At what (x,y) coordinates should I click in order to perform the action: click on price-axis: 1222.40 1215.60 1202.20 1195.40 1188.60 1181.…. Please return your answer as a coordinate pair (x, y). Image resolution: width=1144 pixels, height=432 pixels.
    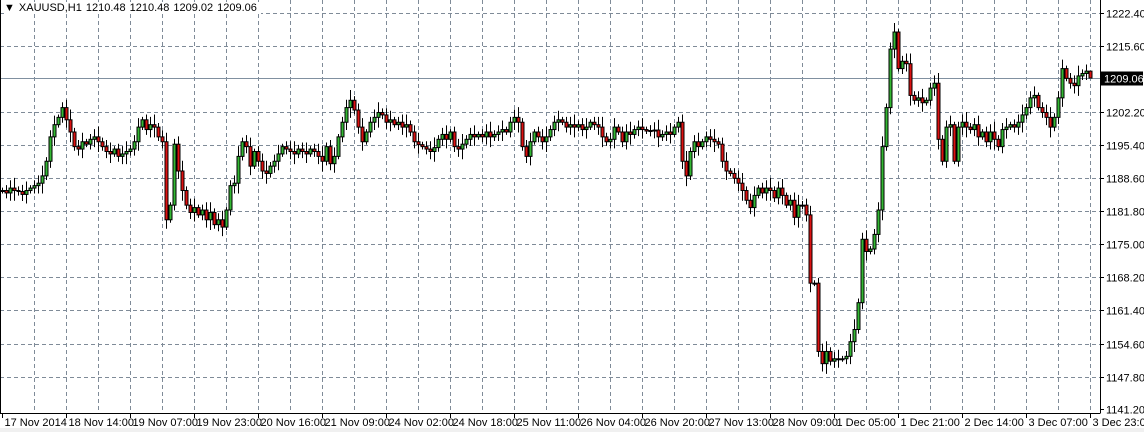
    Looking at the image, I should click on (1122, 213).